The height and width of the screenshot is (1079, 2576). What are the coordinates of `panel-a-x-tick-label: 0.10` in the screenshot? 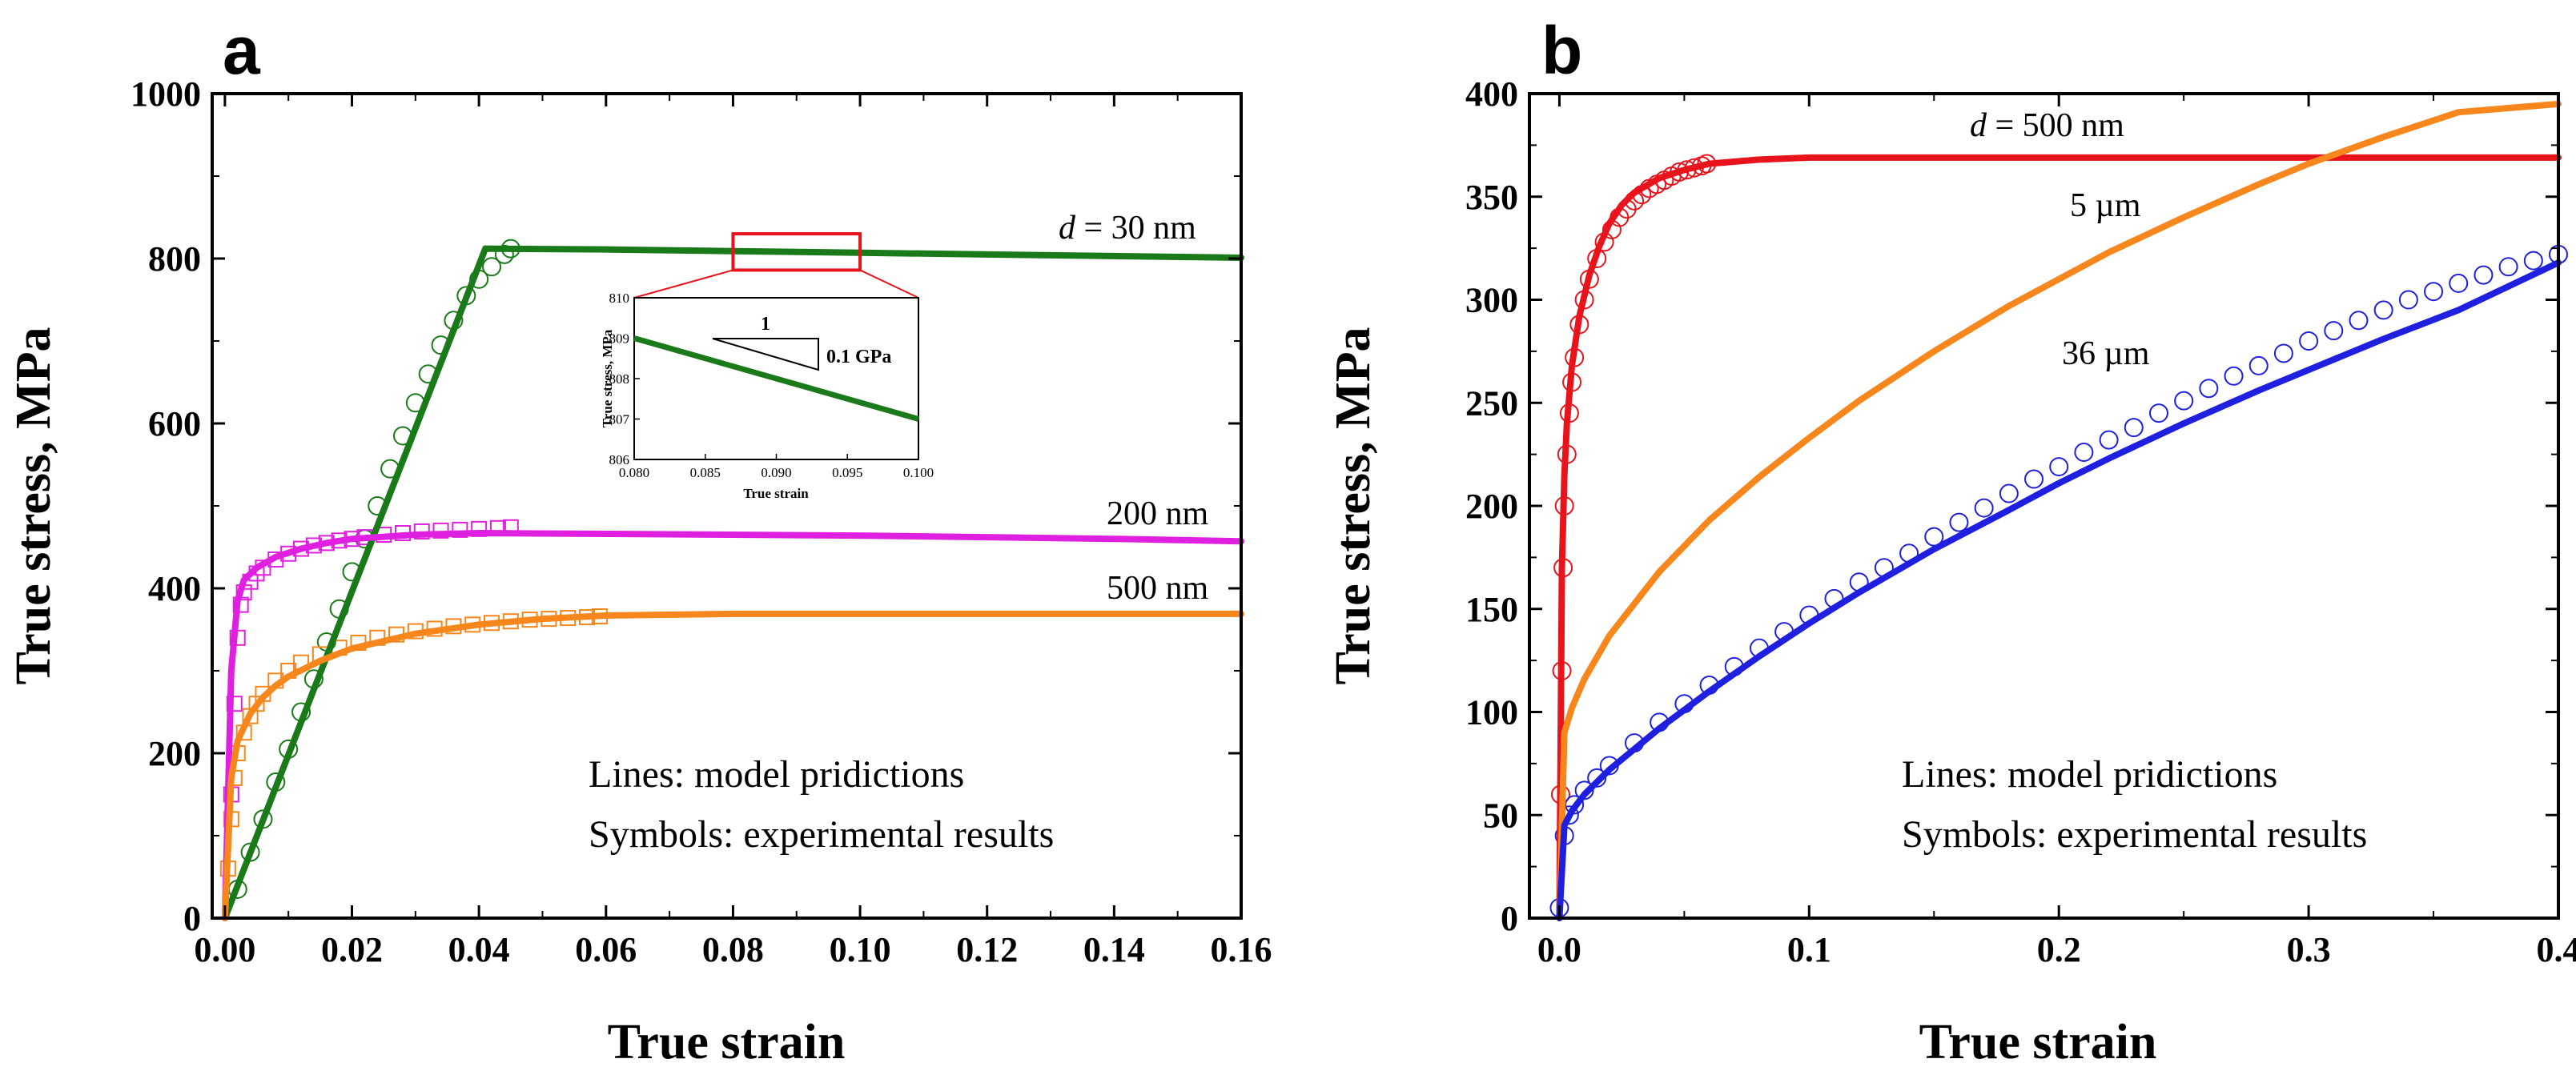 It's located at (860, 950).